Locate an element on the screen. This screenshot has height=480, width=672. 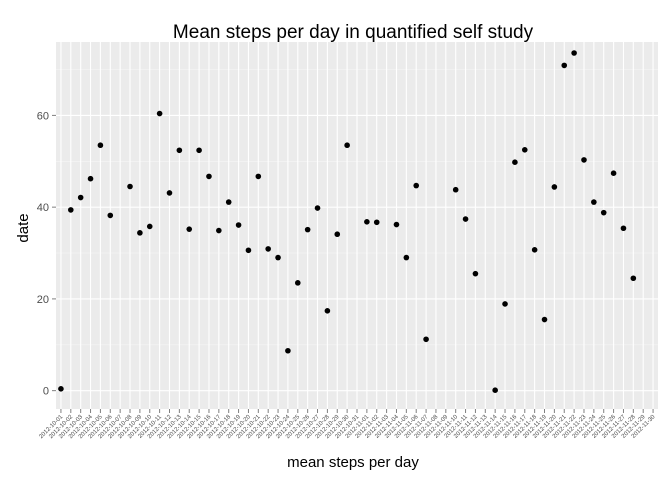
y-tick-label: 60 is located at coordinates (43, 116).